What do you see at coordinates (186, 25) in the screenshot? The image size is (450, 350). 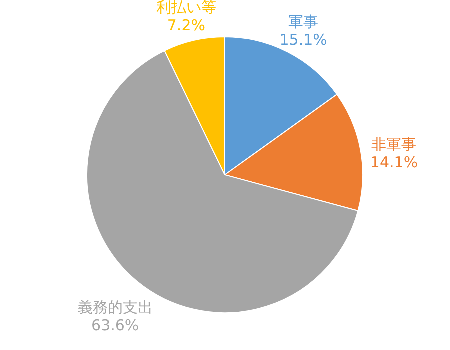 I see `data-label: 7.2%` at bounding box center [186, 25].